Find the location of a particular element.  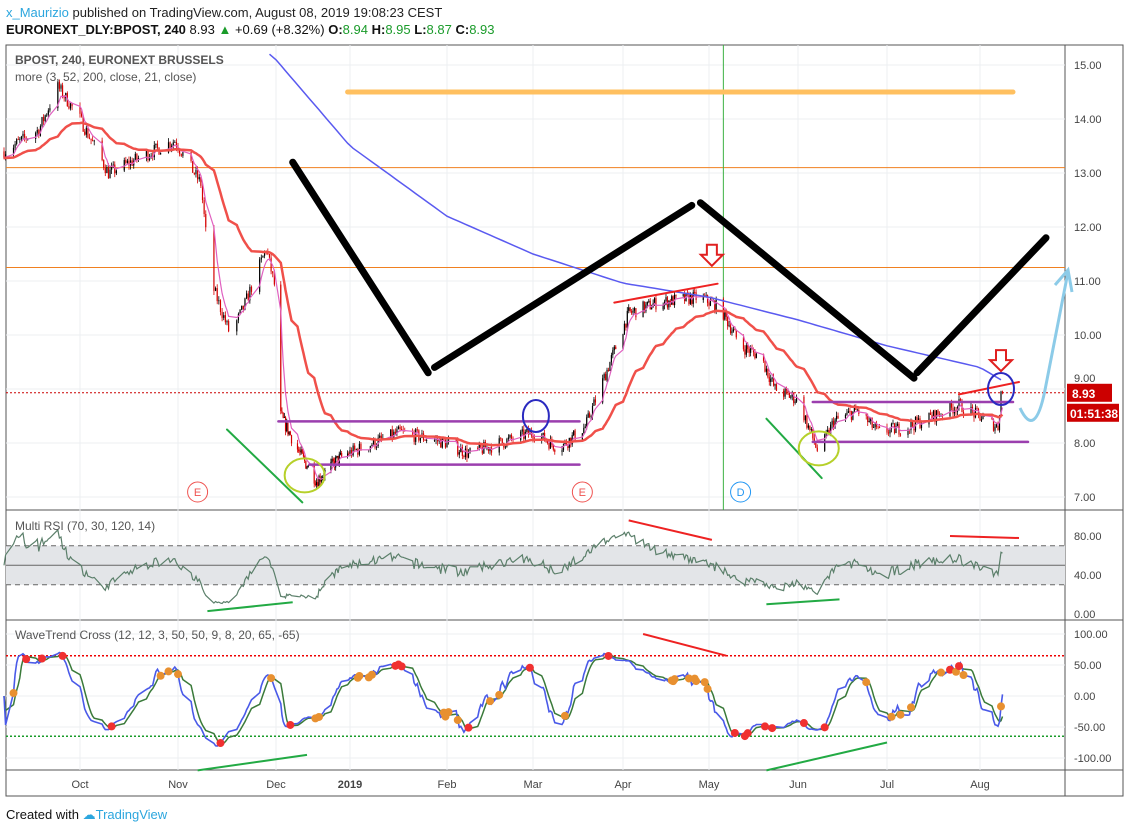

rsi-tick-label: 0.00 is located at coordinates (1084, 615).